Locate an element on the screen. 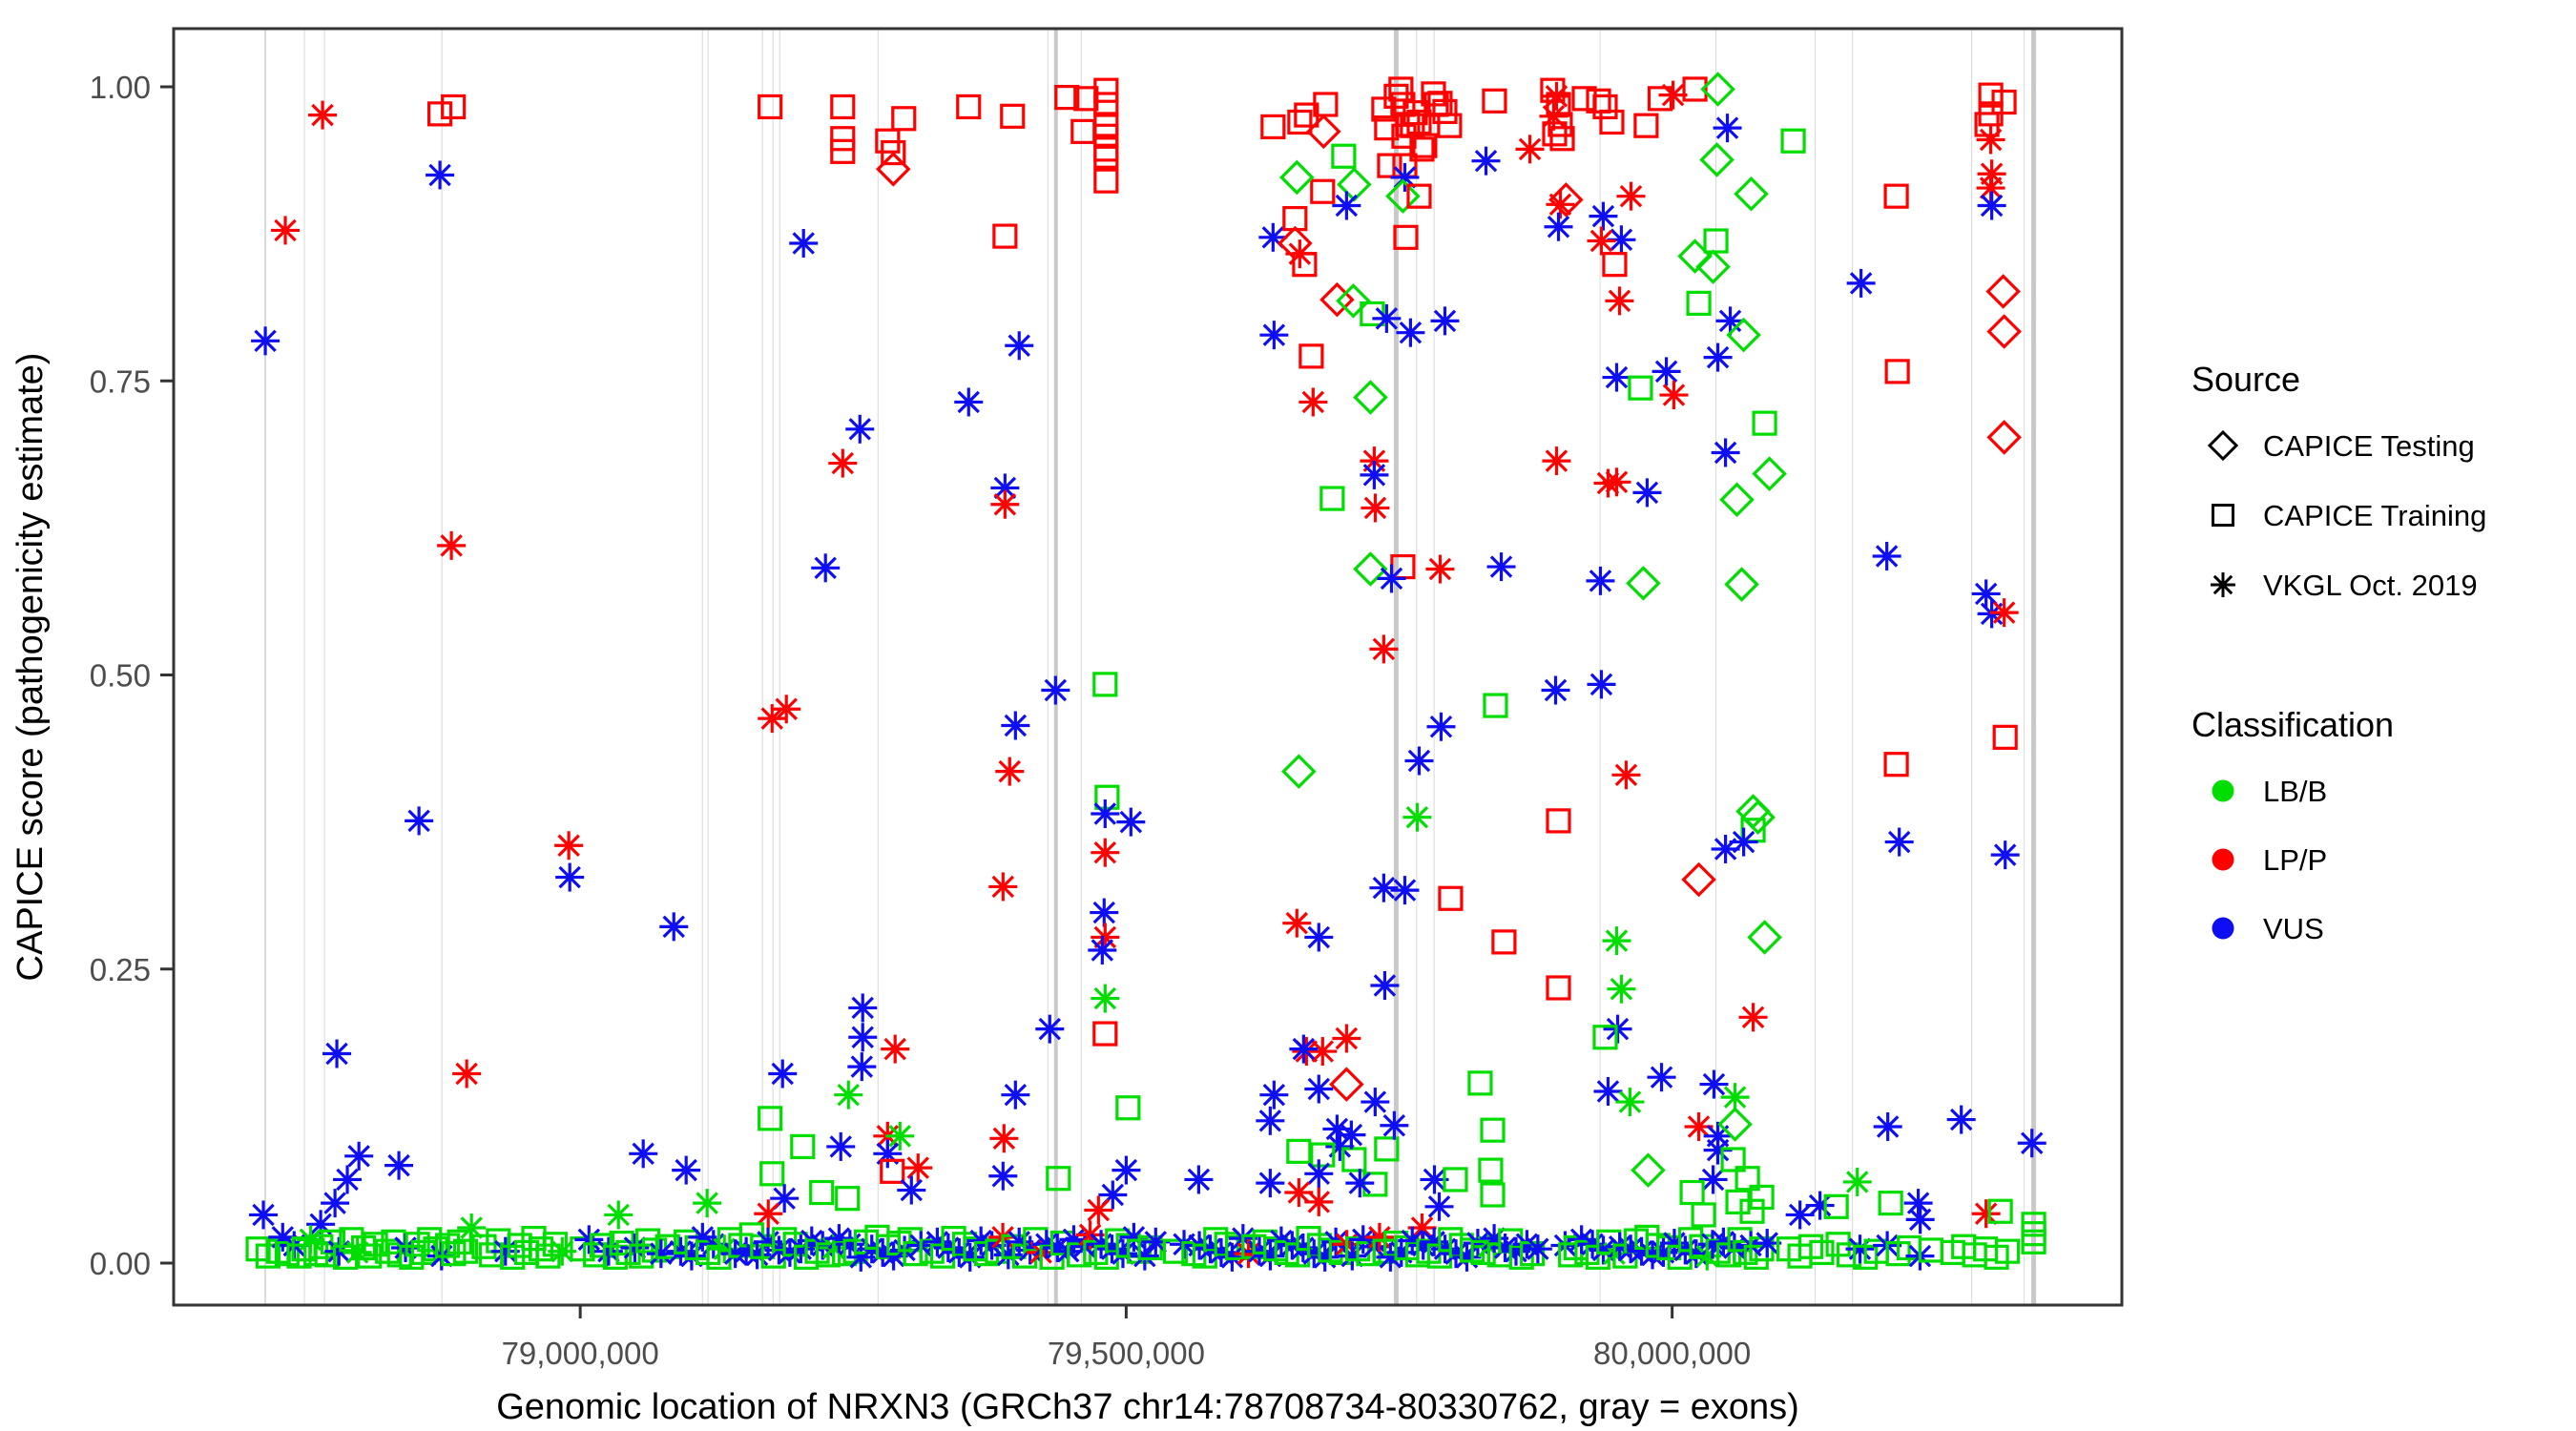 The height and width of the screenshot is (1431, 2576). asterisk-icon is located at coordinates (2223, 584).